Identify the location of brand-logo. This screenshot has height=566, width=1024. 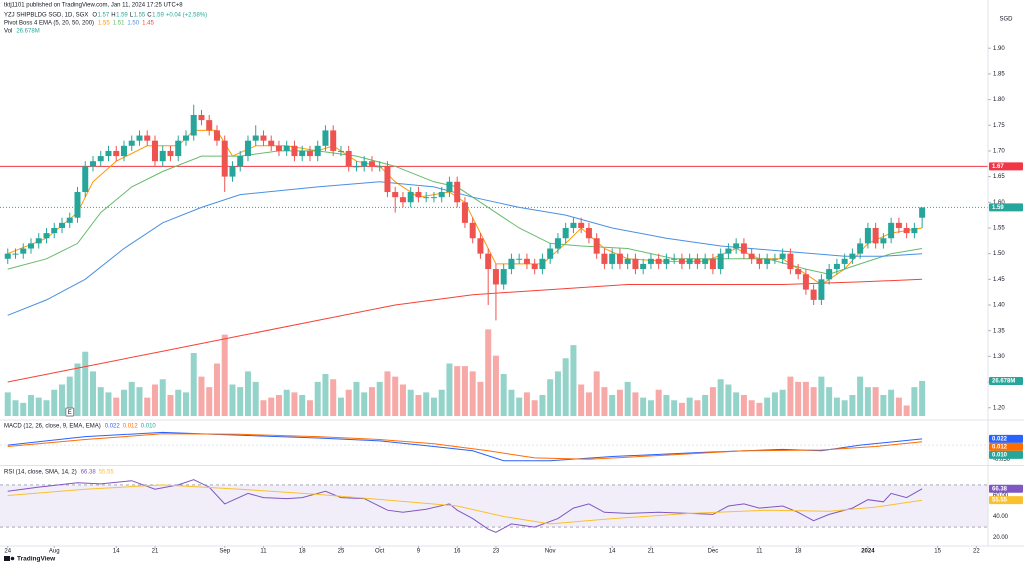
(9, 558).